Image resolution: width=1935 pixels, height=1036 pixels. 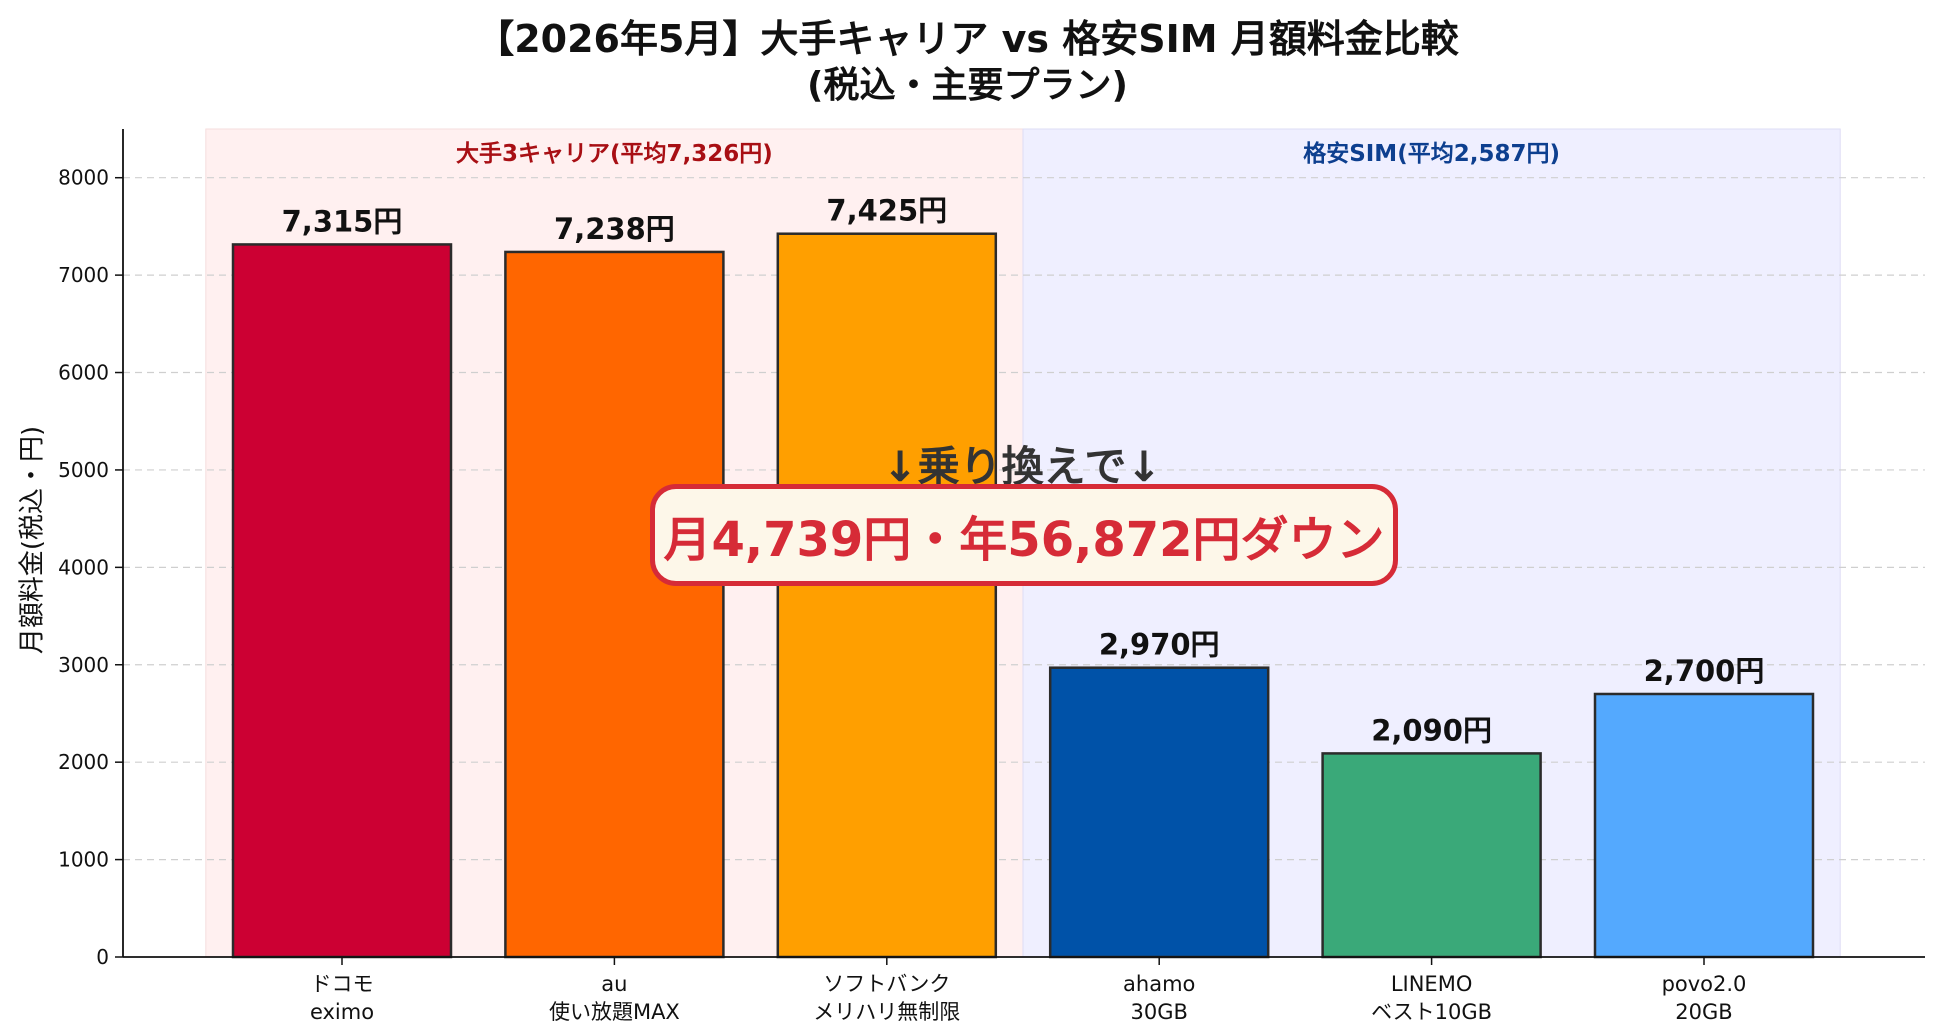 I want to click on data-label: 2,700円, so click(x=1704, y=671).